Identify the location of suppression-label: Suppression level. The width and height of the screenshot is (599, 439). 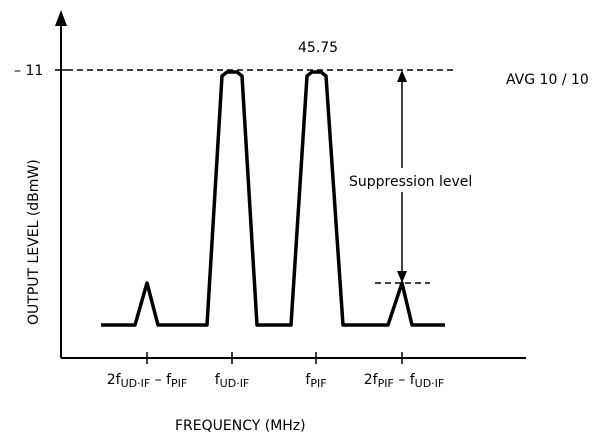
(410, 182).